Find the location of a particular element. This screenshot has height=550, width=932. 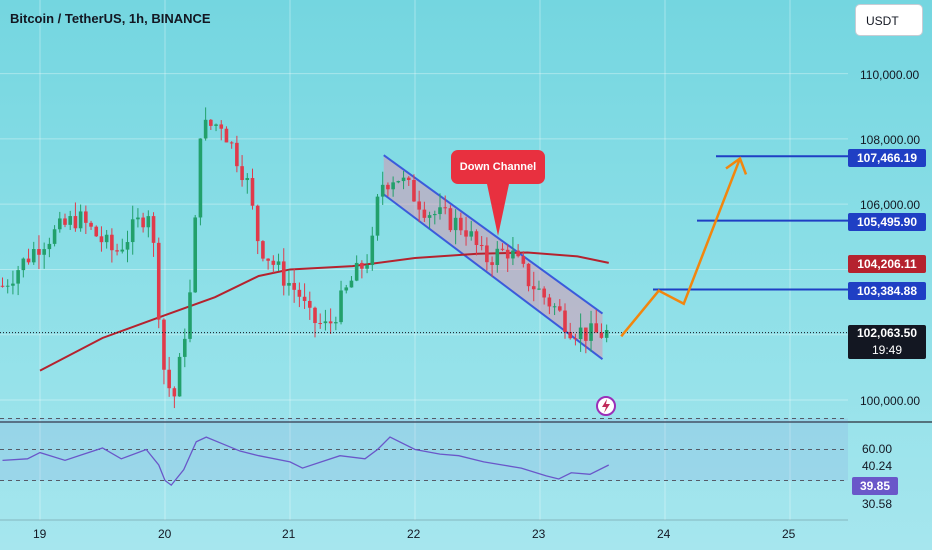

chart-title: Bitcoin / TetherUS, 1h, BINANCE is located at coordinates (110, 18).